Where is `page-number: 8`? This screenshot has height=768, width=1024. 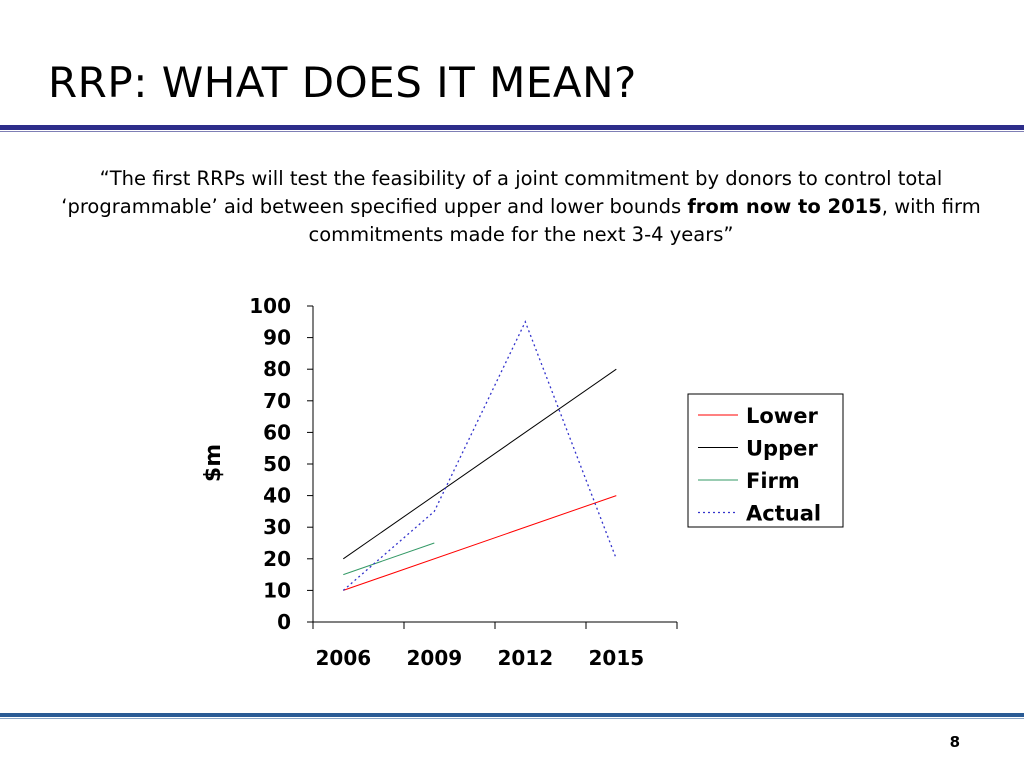
page-number: 8 is located at coordinates (954, 742).